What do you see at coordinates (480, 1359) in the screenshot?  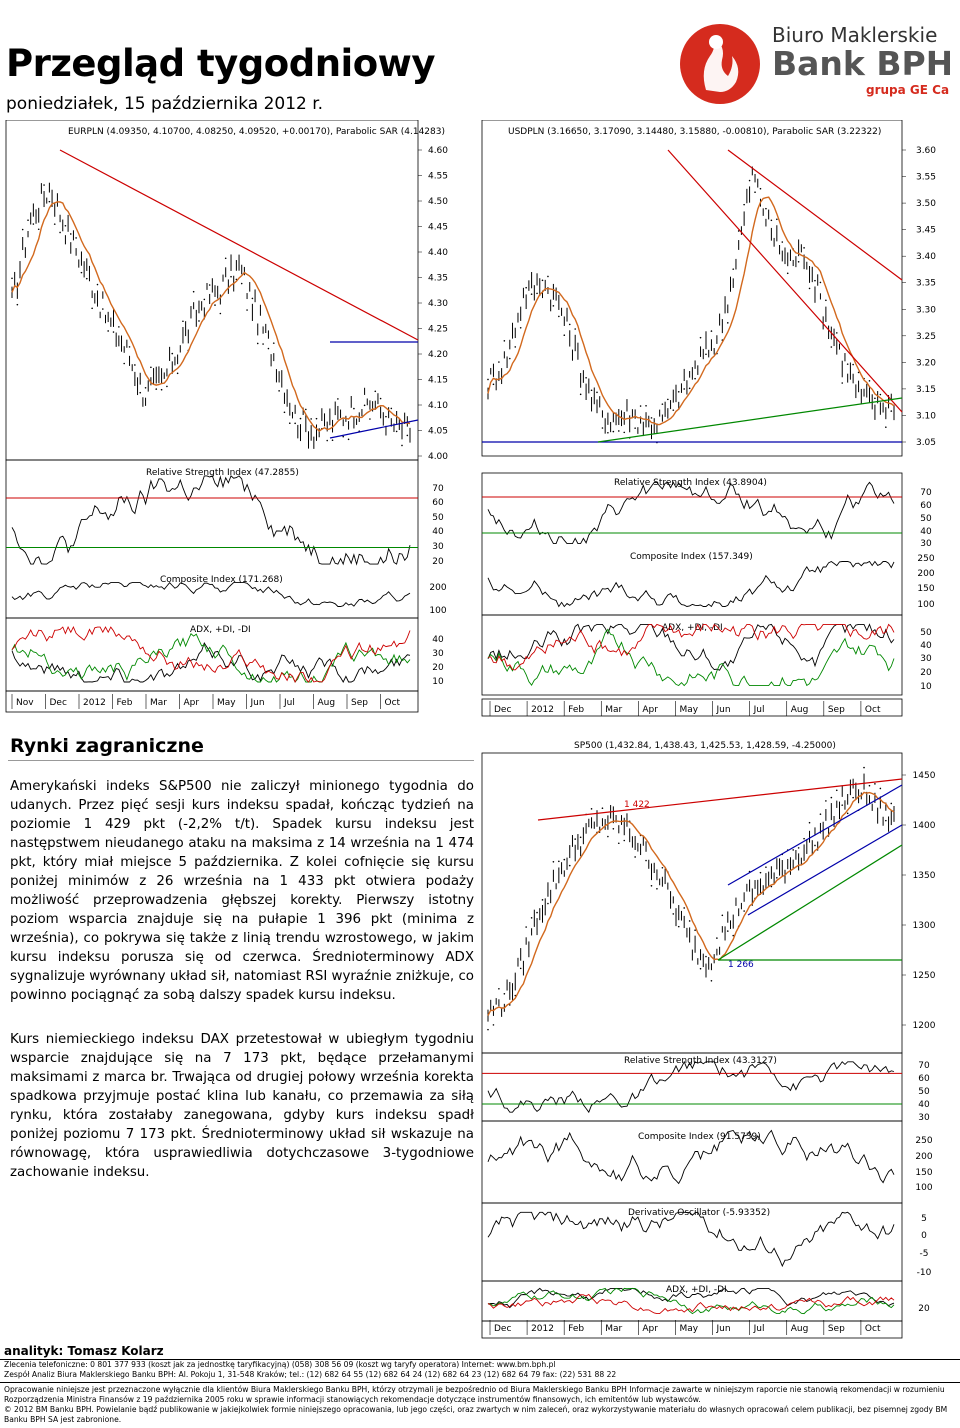 I see `footer-divider` at bounding box center [480, 1359].